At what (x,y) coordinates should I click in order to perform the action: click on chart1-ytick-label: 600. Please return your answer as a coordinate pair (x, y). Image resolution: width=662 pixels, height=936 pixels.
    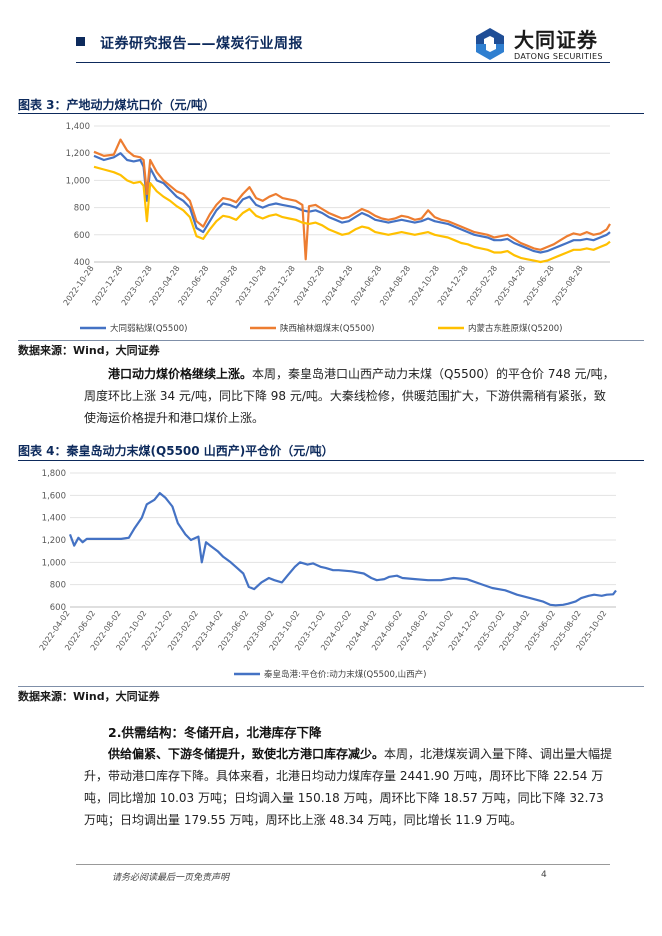
    Looking at the image, I should click on (82, 236).